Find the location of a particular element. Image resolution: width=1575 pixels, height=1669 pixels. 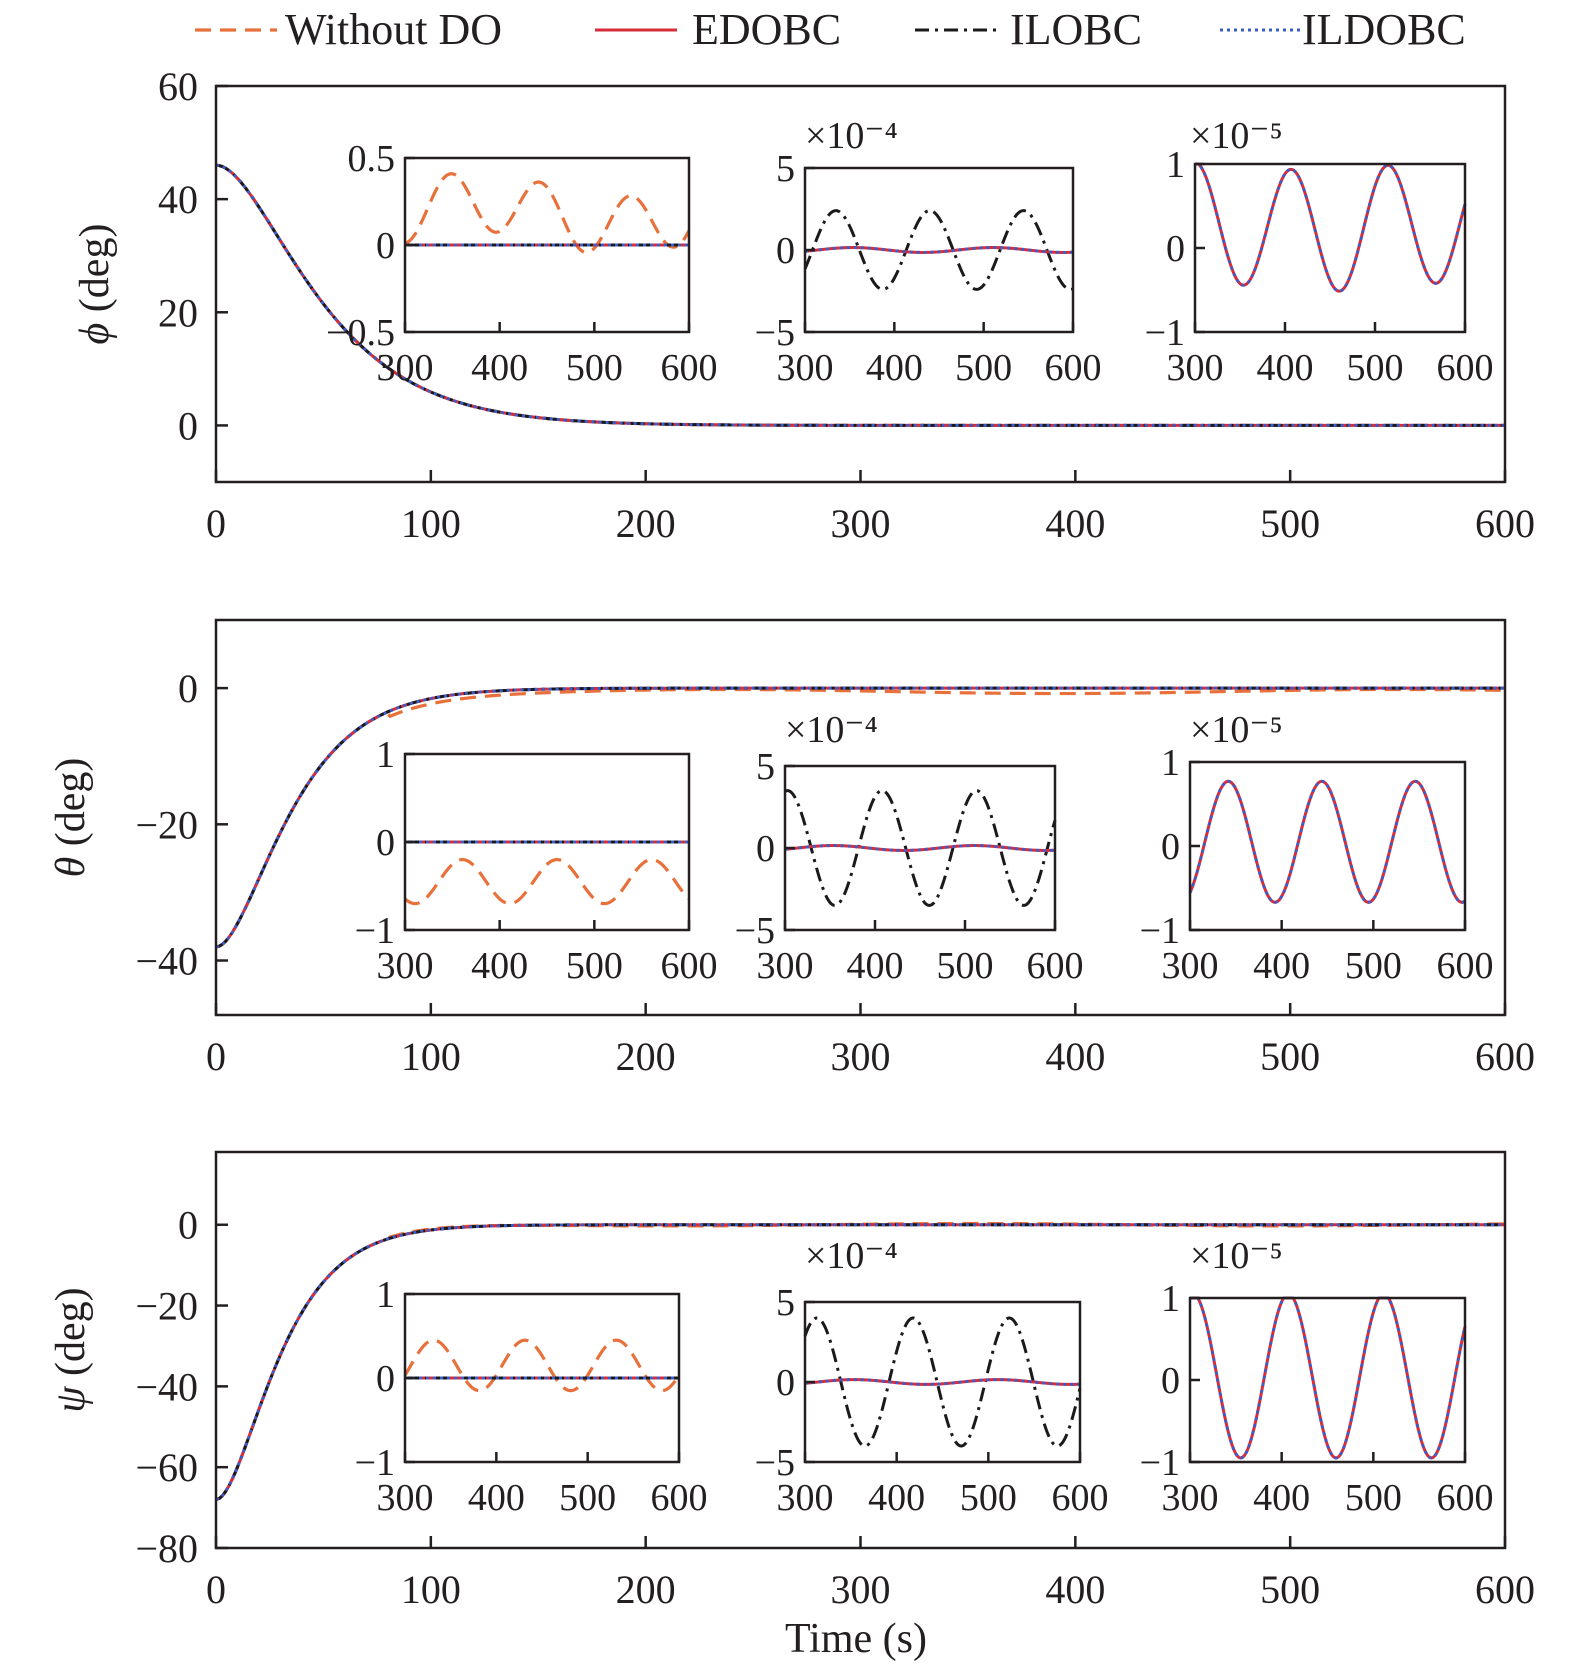

legend-item-1: EDOBC is located at coordinates (718, 29).